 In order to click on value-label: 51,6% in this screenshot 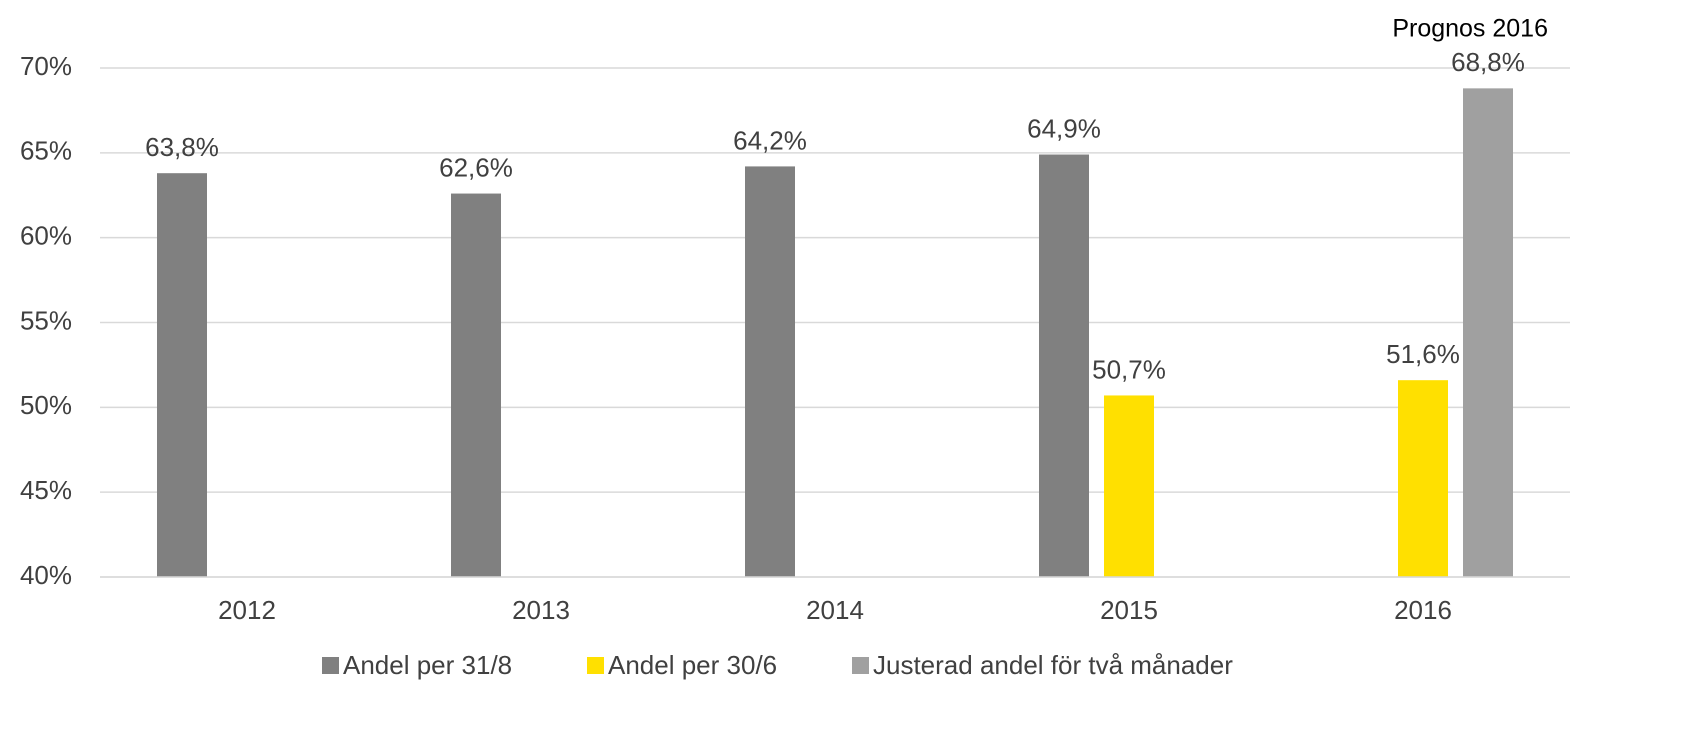, I will do `click(1423, 354)`.